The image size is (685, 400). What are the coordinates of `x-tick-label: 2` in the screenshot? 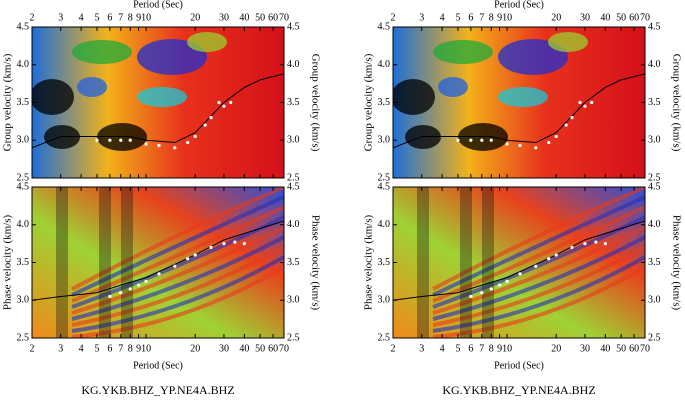 It's located at (32, 17).